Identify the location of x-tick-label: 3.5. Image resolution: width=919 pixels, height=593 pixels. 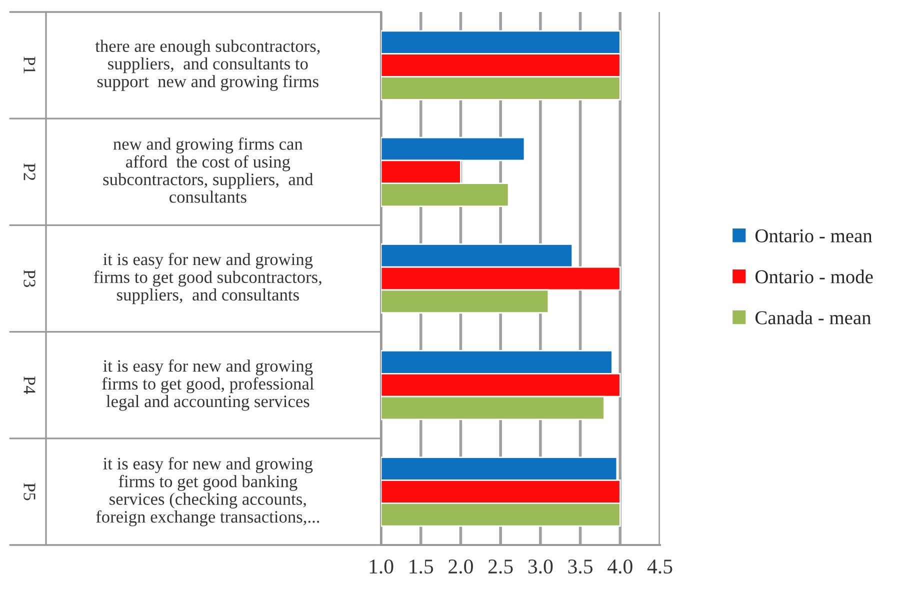
(580, 567).